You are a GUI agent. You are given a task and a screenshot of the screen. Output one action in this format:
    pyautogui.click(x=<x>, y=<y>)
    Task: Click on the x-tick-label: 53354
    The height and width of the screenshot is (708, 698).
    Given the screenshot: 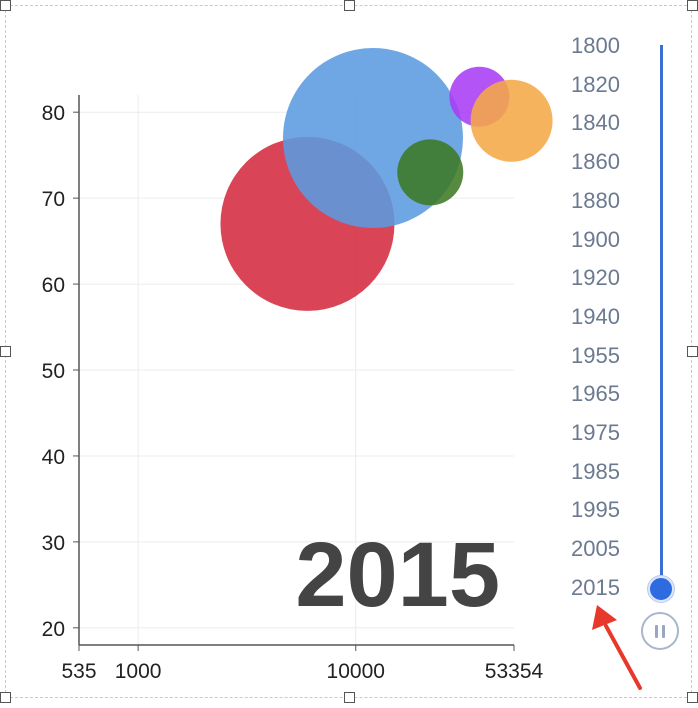 What is the action you would take?
    pyautogui.click(x=514, y=671)
    